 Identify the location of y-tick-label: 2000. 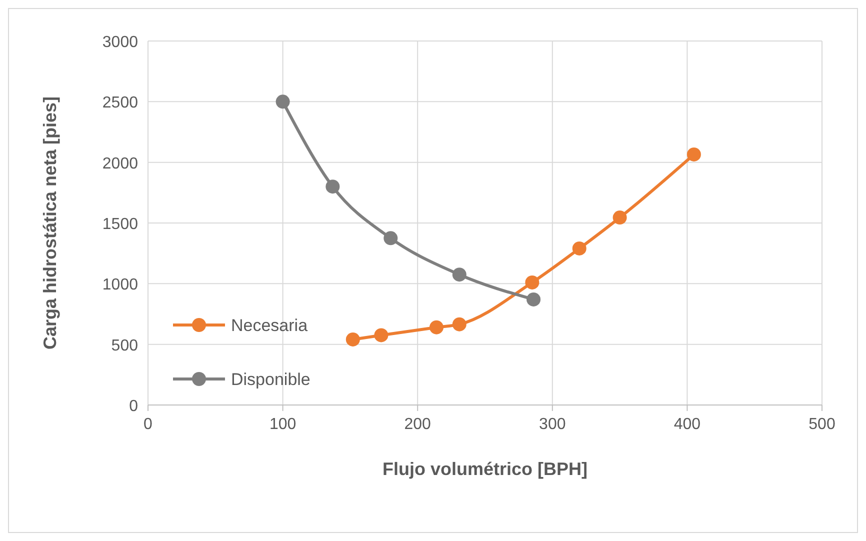
(120, 163).